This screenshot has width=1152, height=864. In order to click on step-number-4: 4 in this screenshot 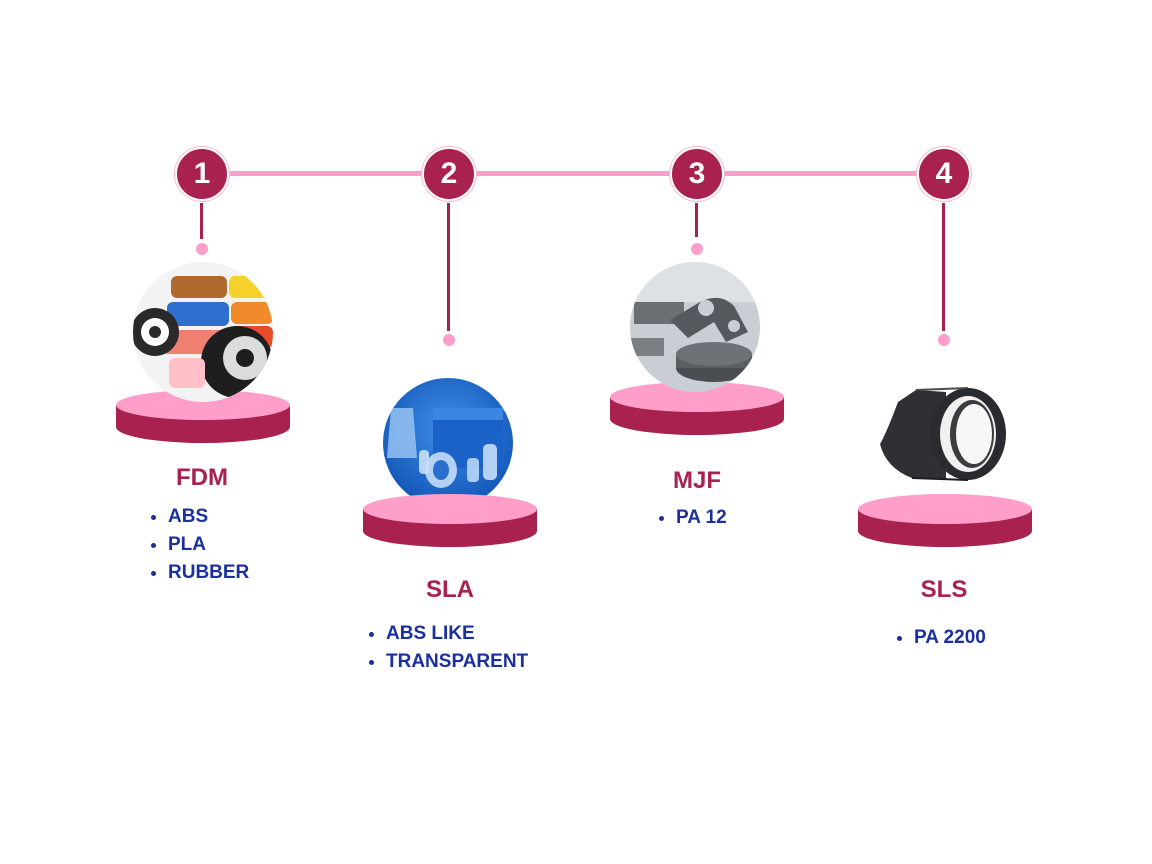, I will do `click(944, 174)`.